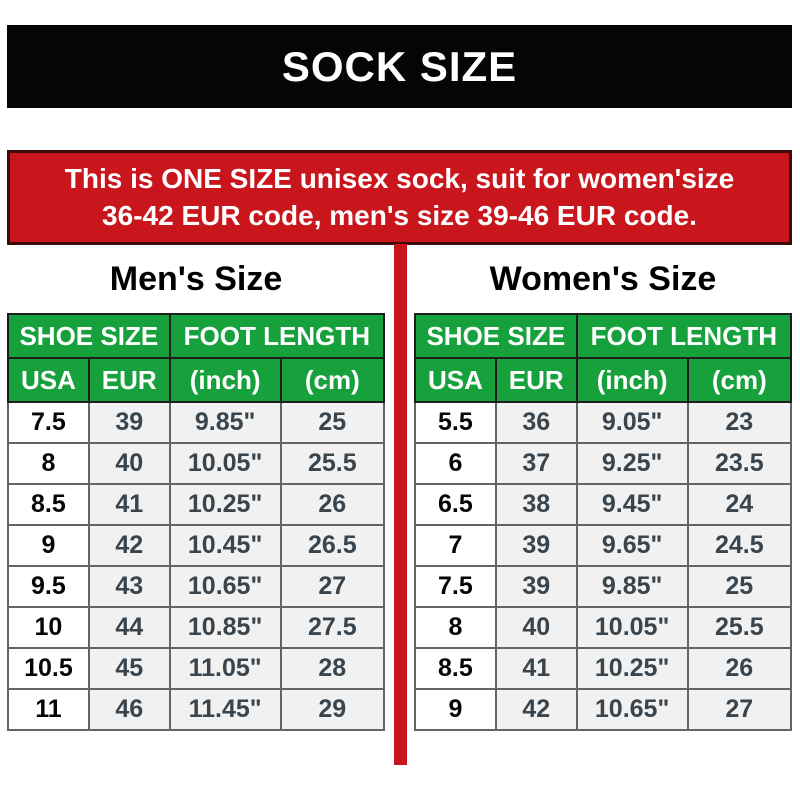  What do you see at coordinates (455, 463) in the screenshot?
I see `table-cell: 6` at bounding box center [455, 463].